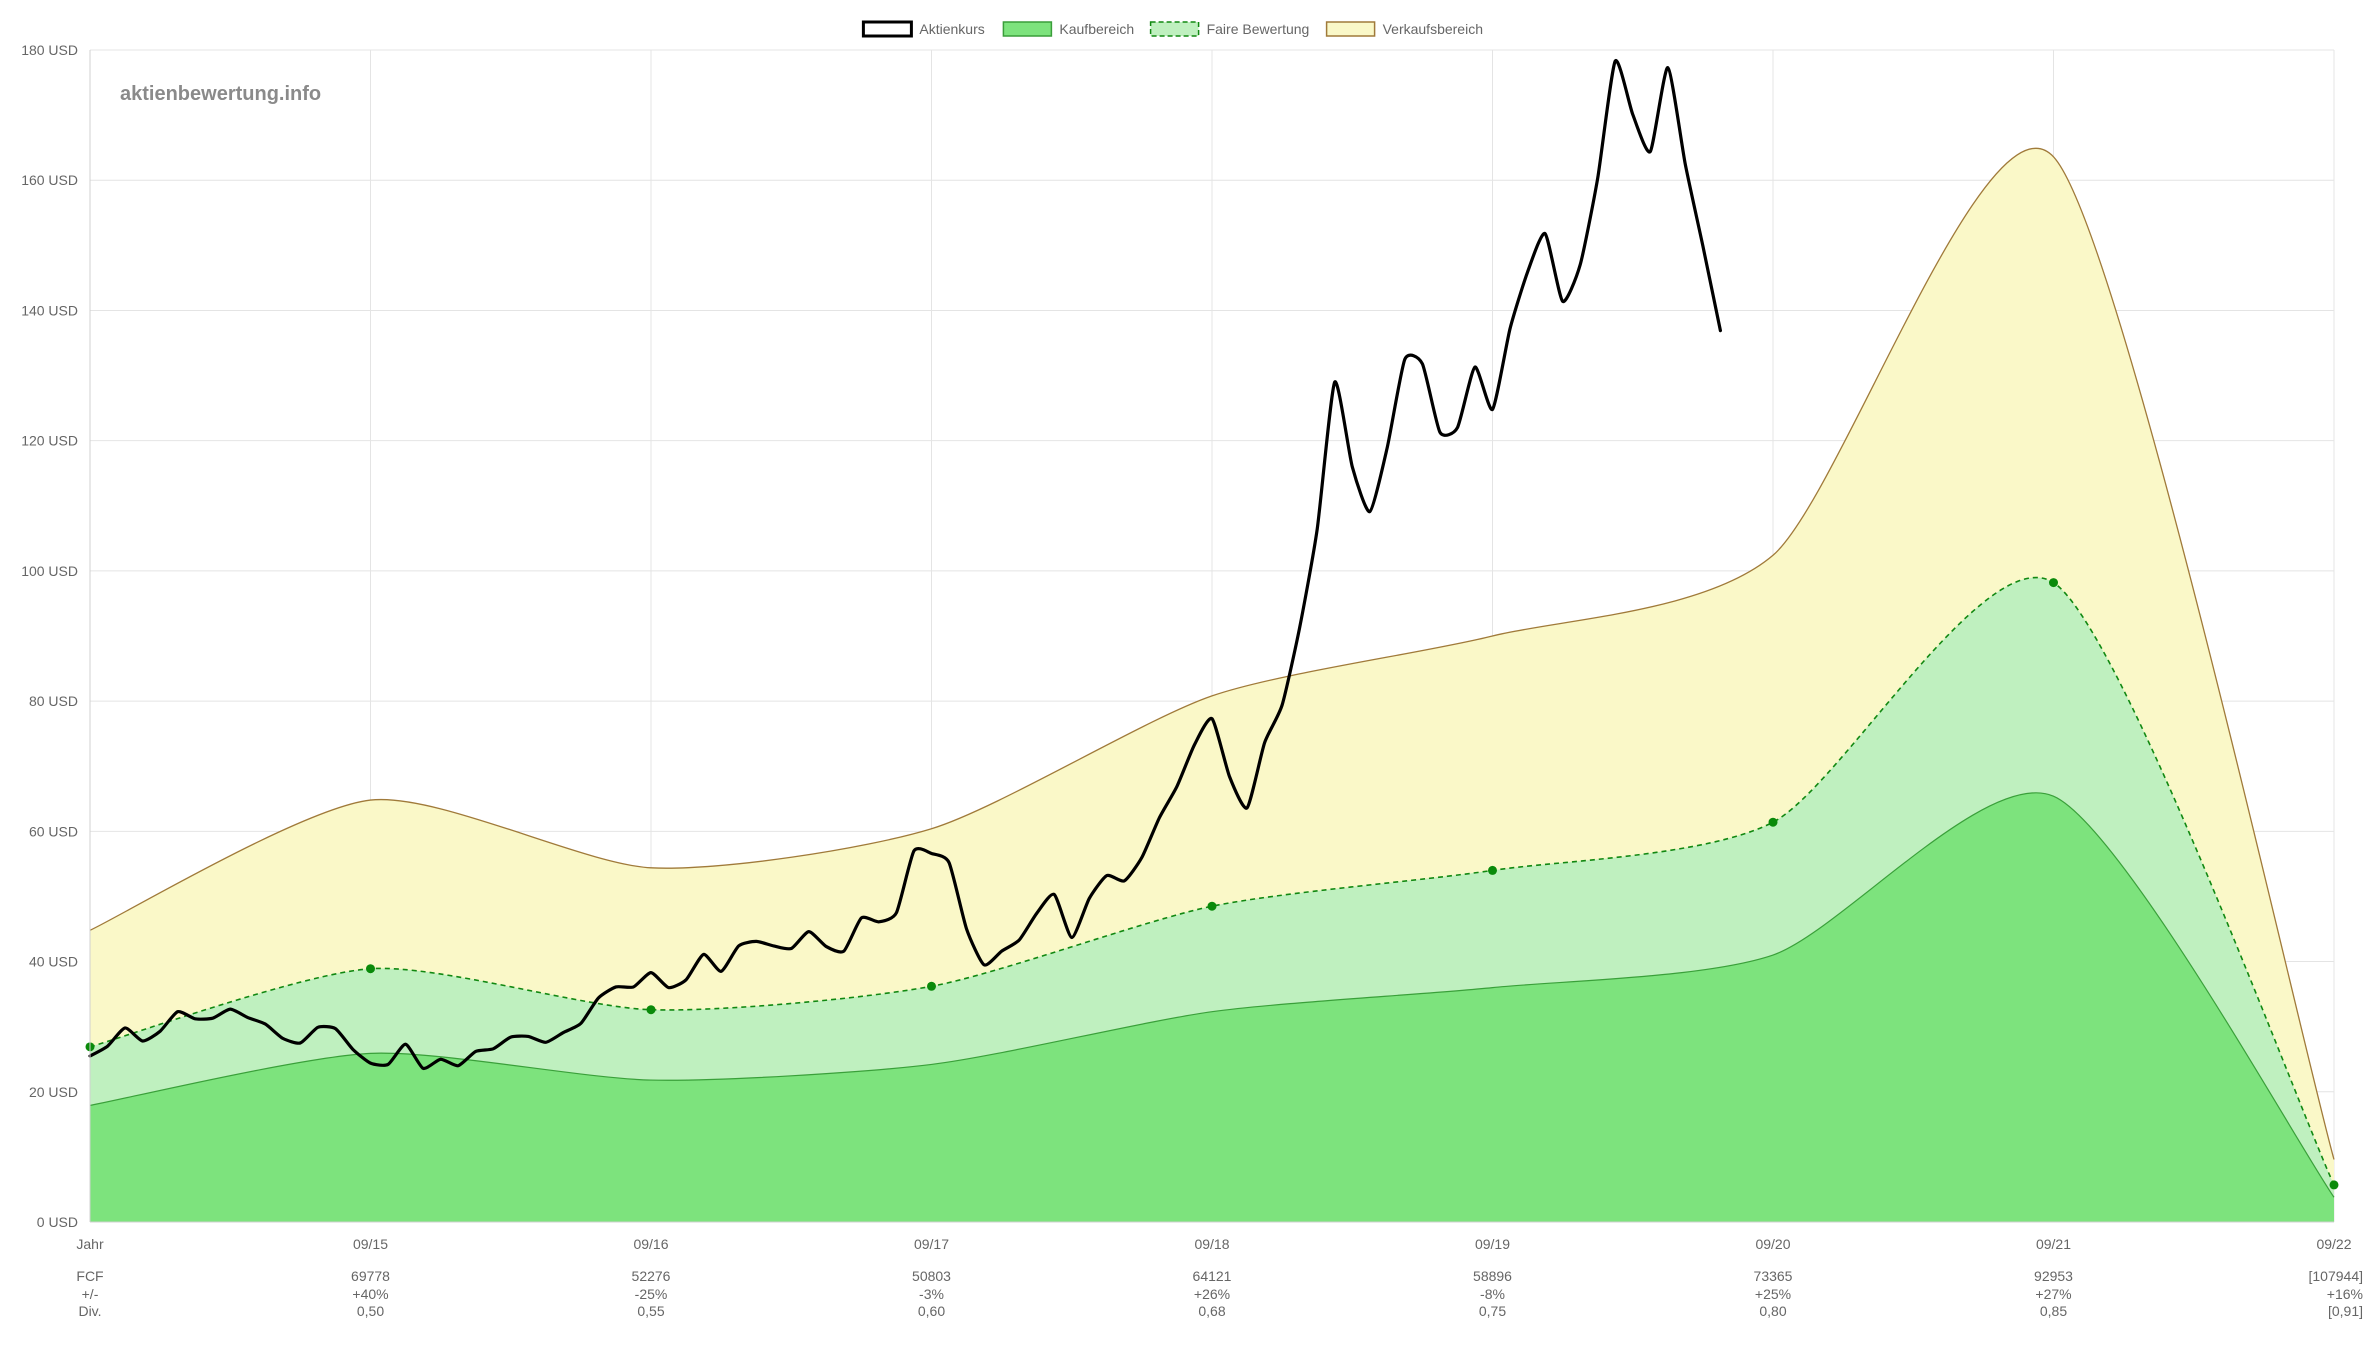  What do you see at coordinates (220, 94) in the screenshot?
I see `watermark-logo: aktienbewertung.info` at bounding box center [220, 94].